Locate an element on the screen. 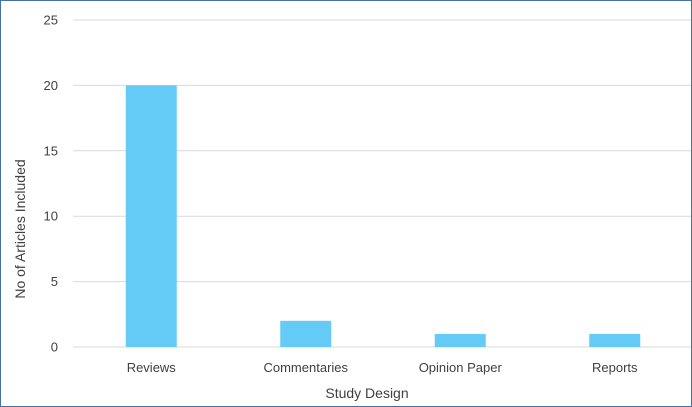  y-tick-label: 0 is located at coordinates (54, 347).